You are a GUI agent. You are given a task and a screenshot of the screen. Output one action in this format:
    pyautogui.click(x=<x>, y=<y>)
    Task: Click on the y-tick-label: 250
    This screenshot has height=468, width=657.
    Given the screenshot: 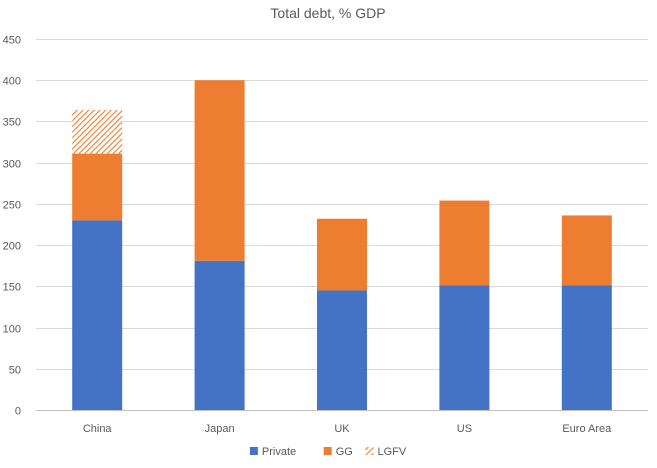 What is the action you would take?
    pyautogui.click(x=12, y=206)
    